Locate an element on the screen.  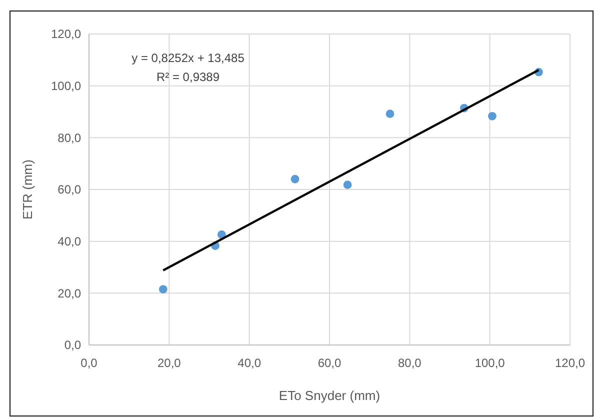
x-tick-label: 60,0 is located at coordinates (330, 363).